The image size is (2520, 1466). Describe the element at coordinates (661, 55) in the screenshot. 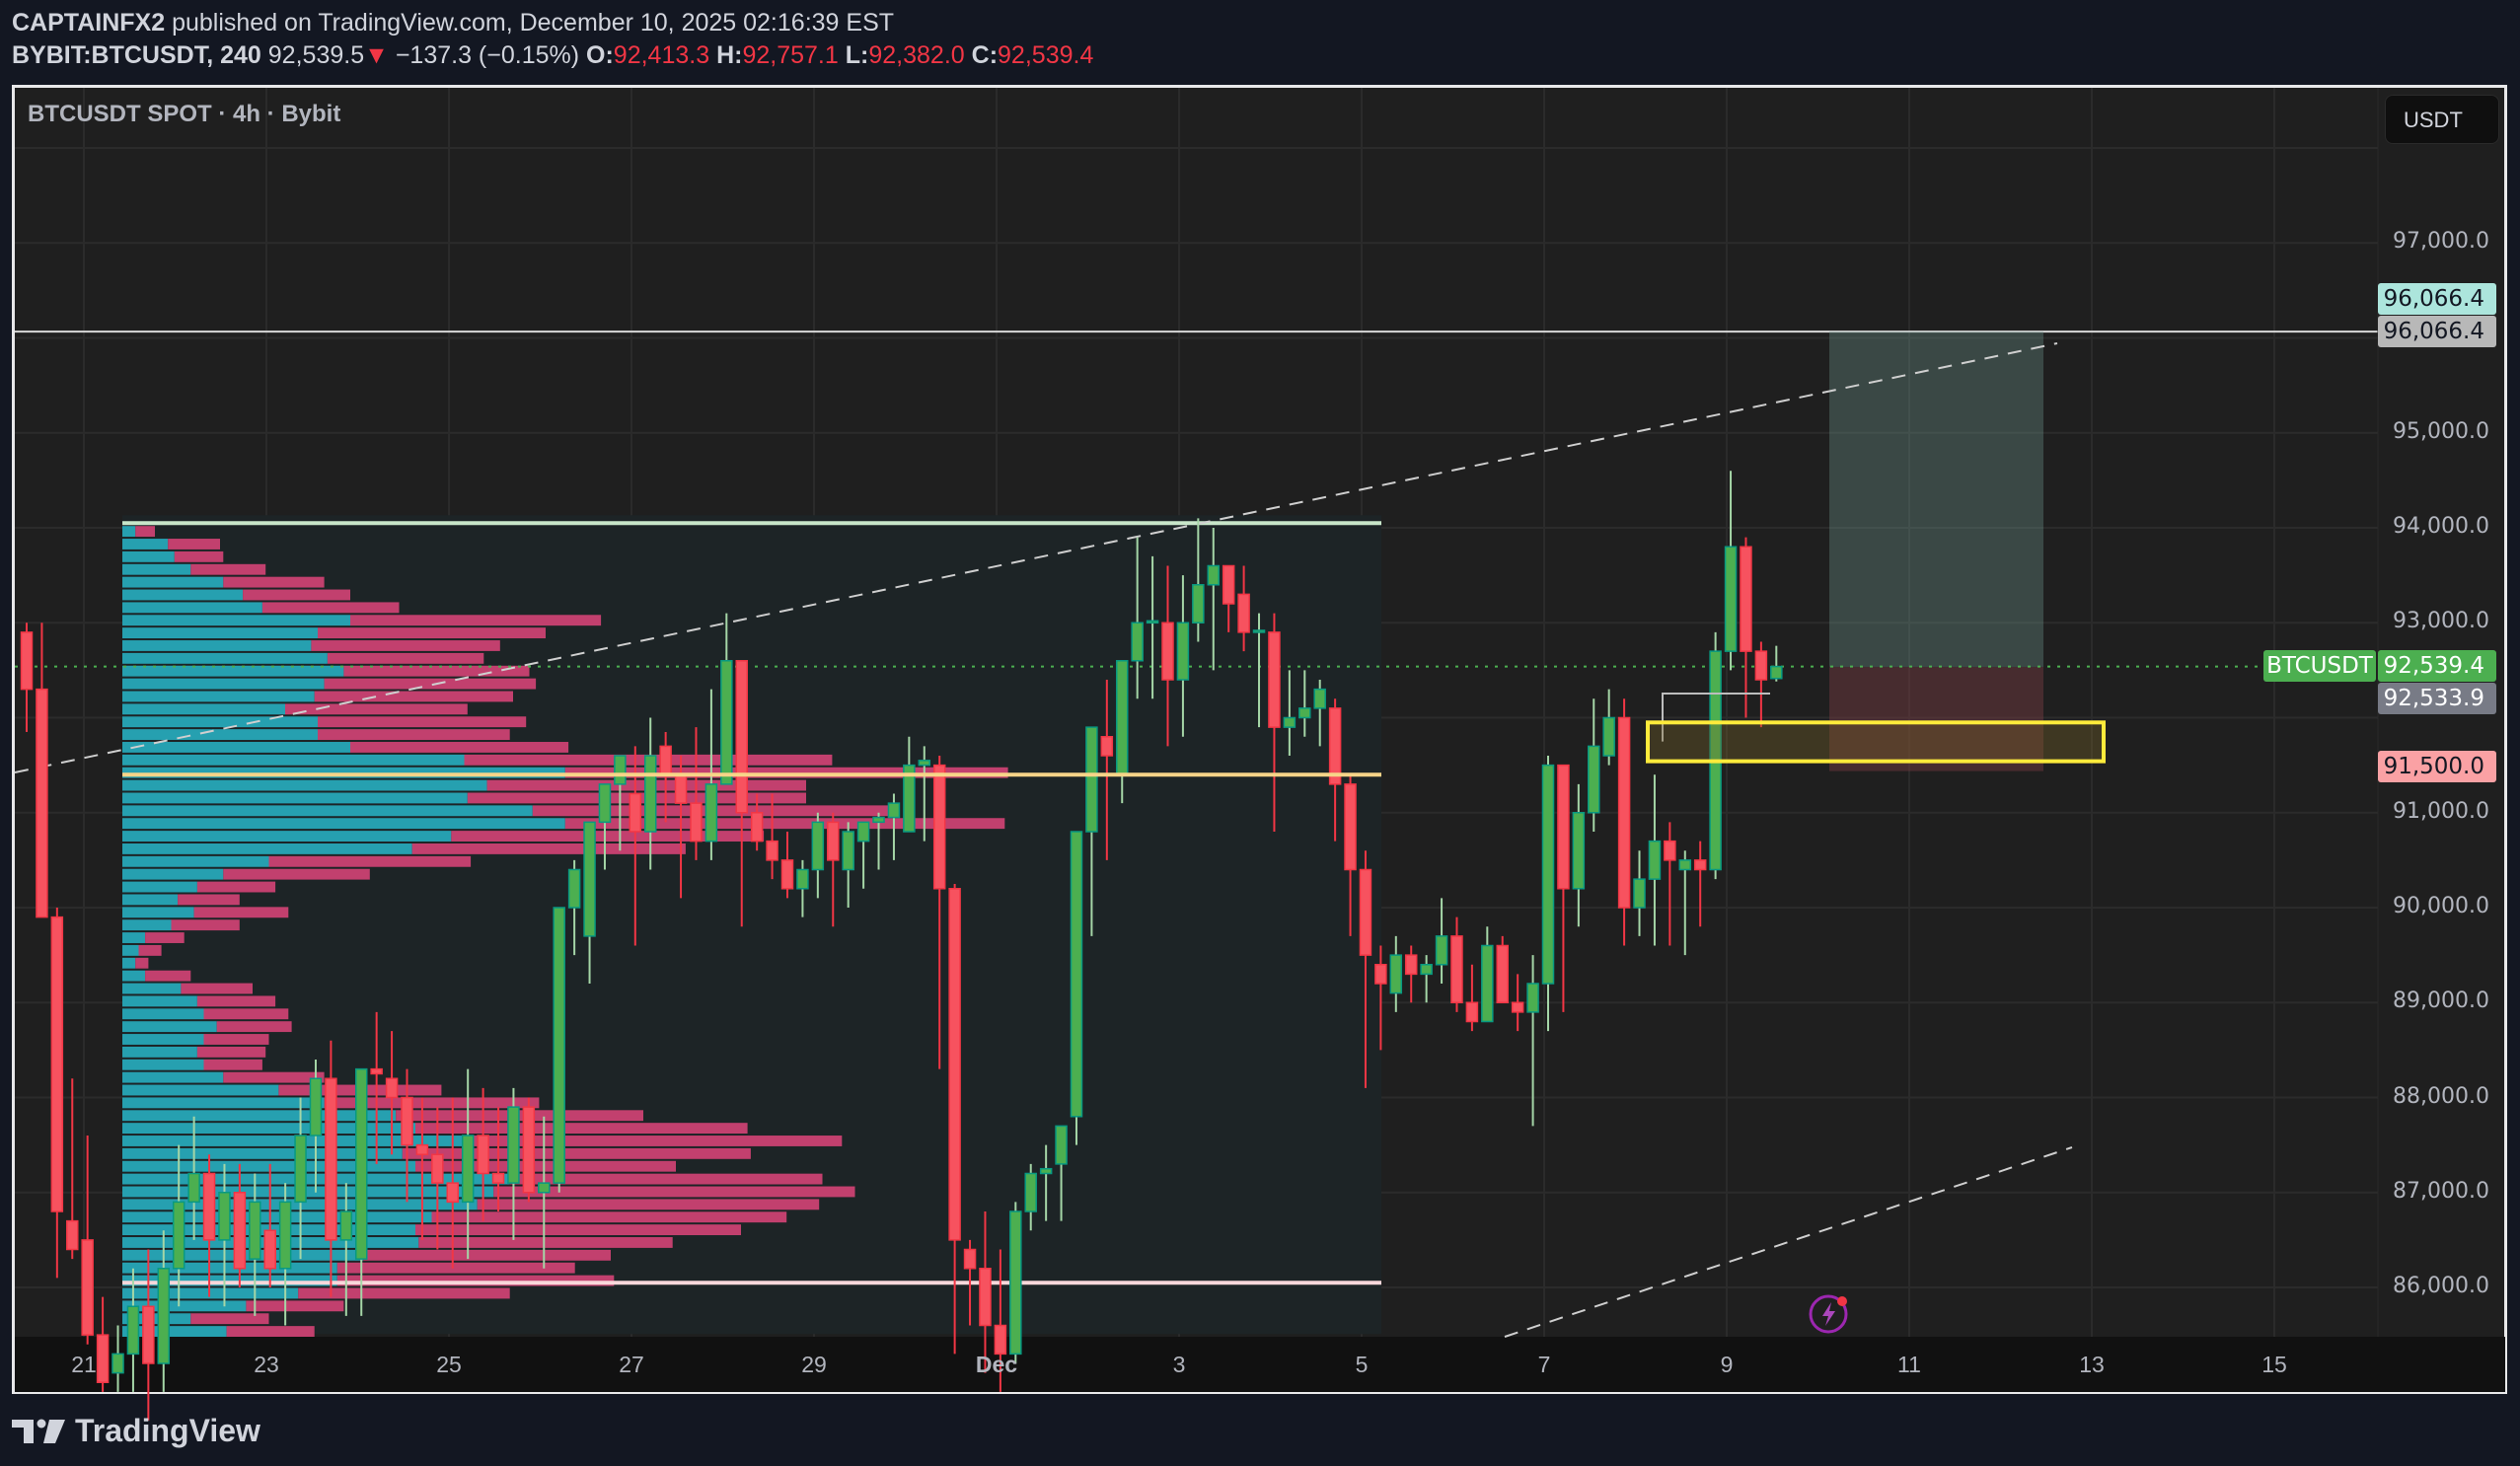

I see `open-value: 92,413.3` at that location.